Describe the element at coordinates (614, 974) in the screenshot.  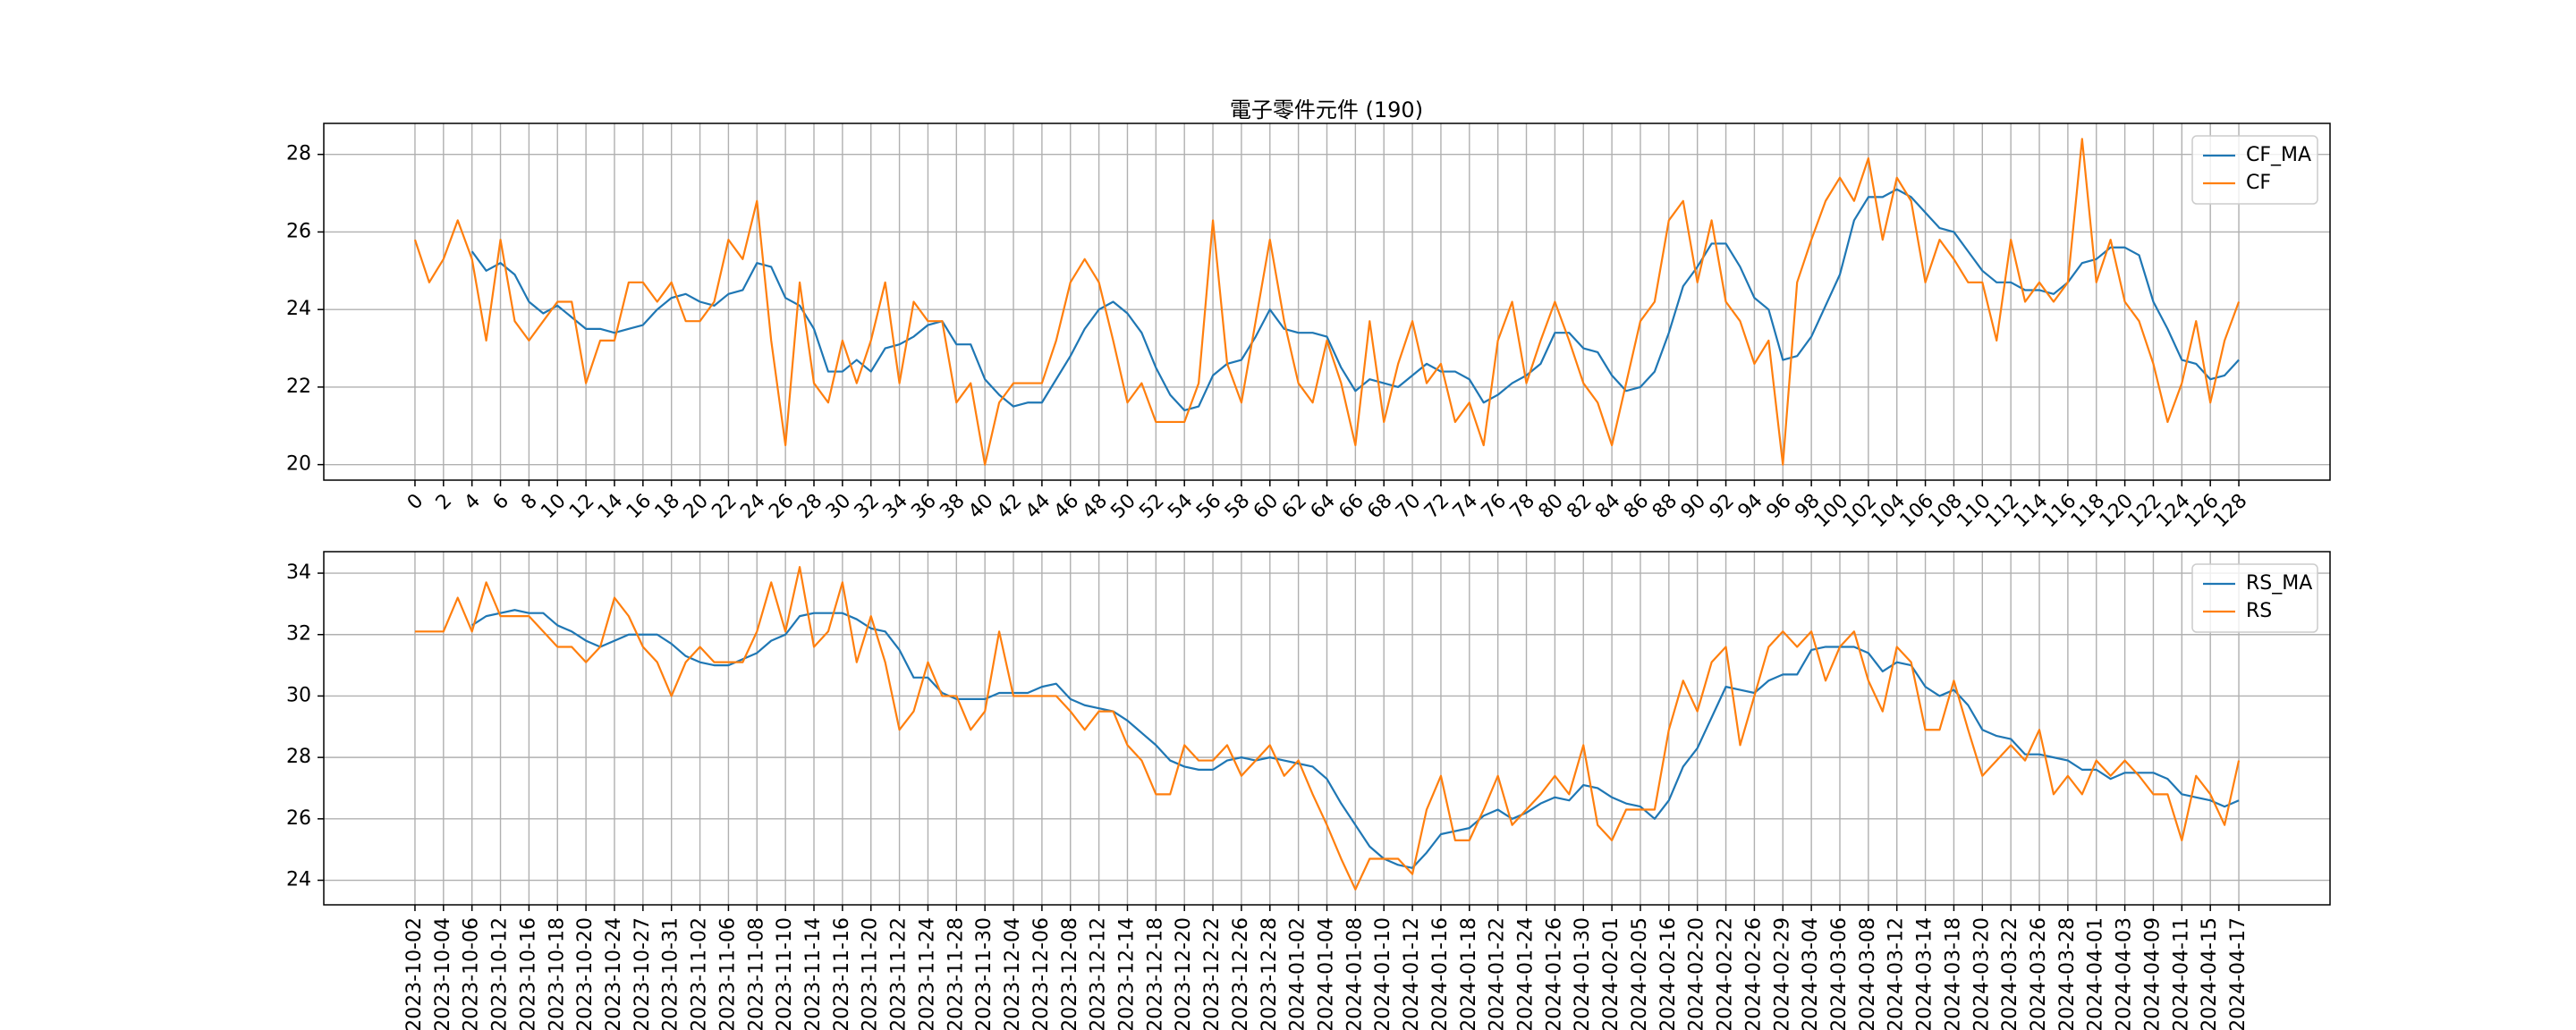
I see `x-tick-label: 2023-10-24` at that location.